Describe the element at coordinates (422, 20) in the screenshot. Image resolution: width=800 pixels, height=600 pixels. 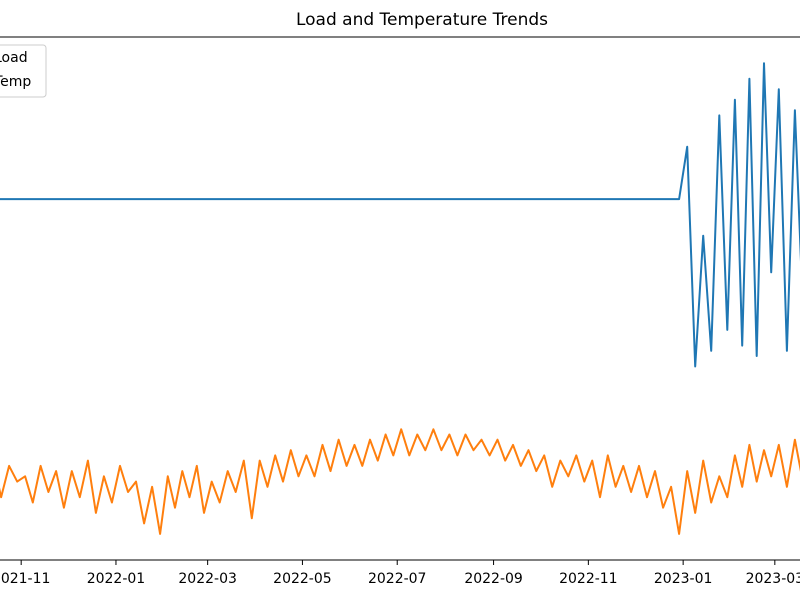
I see `chart-title: Load and Temperature Trends` at that location.